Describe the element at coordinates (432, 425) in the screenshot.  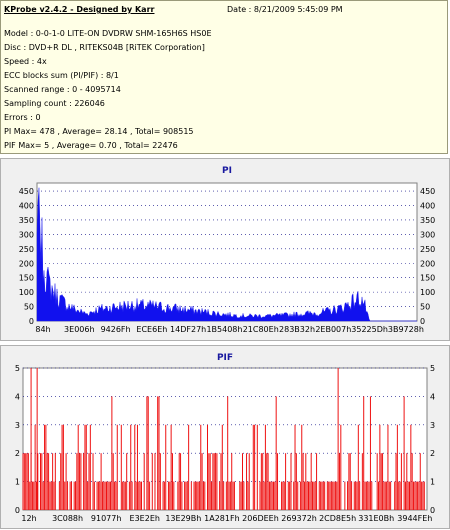
I see `pif-ytick-right: 3` at that location.